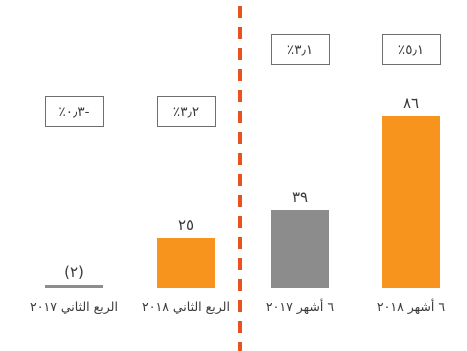 Image resolution: width=467 pixels, height=351 pixels. What do you see at coordinates (74, 307) in the screenshot?
I see `category-label-1: الربع الثاني ٢٠١٧` at bounding box center [74, 307].